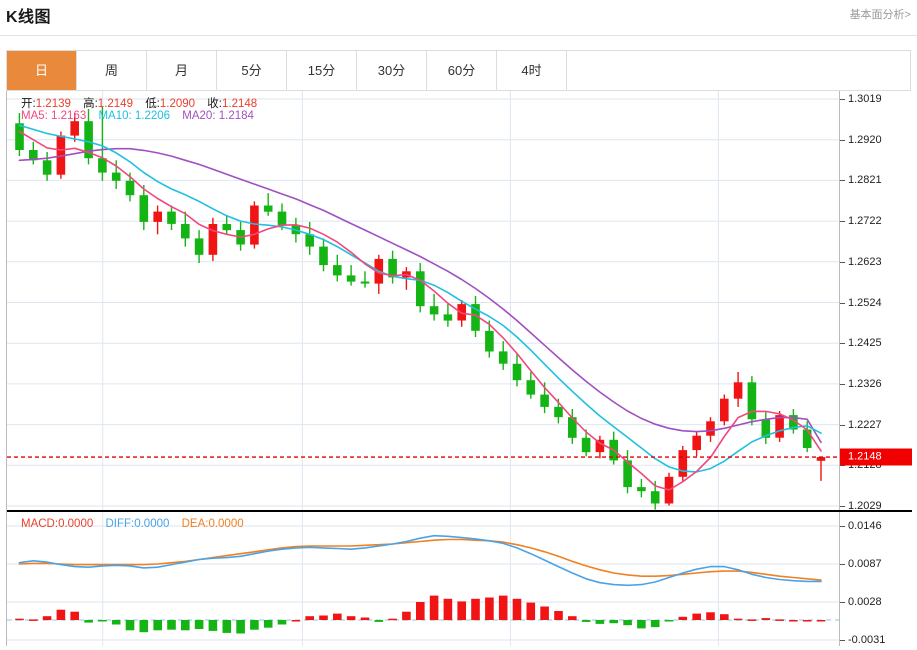  What do you see at coordinates (29, 17) in the screenshot?
I see `page-title: K线图` at bounding box center [29, 17].